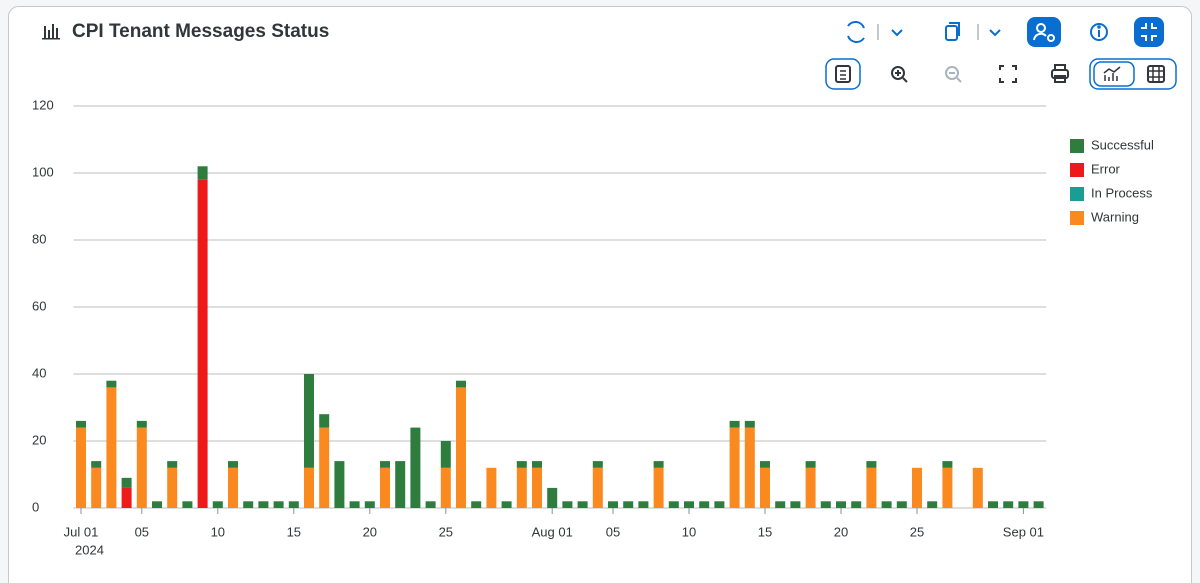  What do you see at coordinates (856, 32) in the screenshot?
I see `refresh-button` at bounding box center [856, 32].